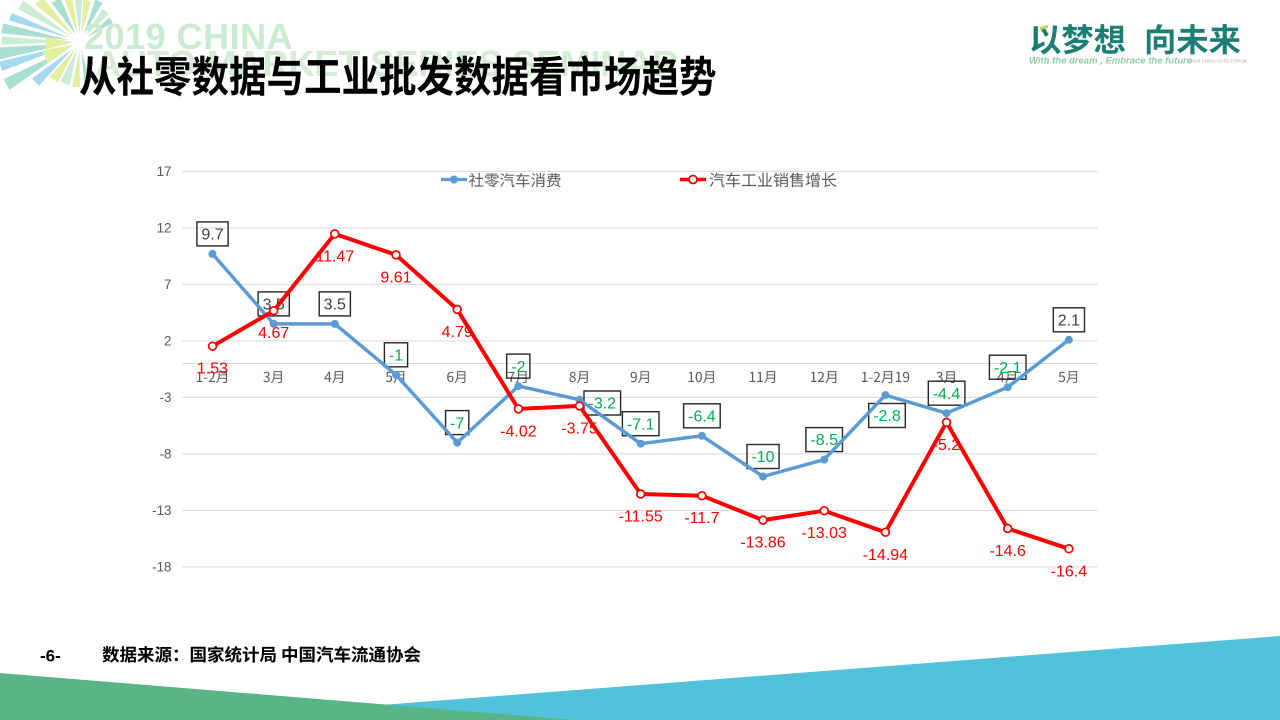 Image resolution: width=1280 pixels, height=720 pixels. Describe the element at coordinates (518, 431) in the screenshot. I see `svg-text: -4.02` at that location.